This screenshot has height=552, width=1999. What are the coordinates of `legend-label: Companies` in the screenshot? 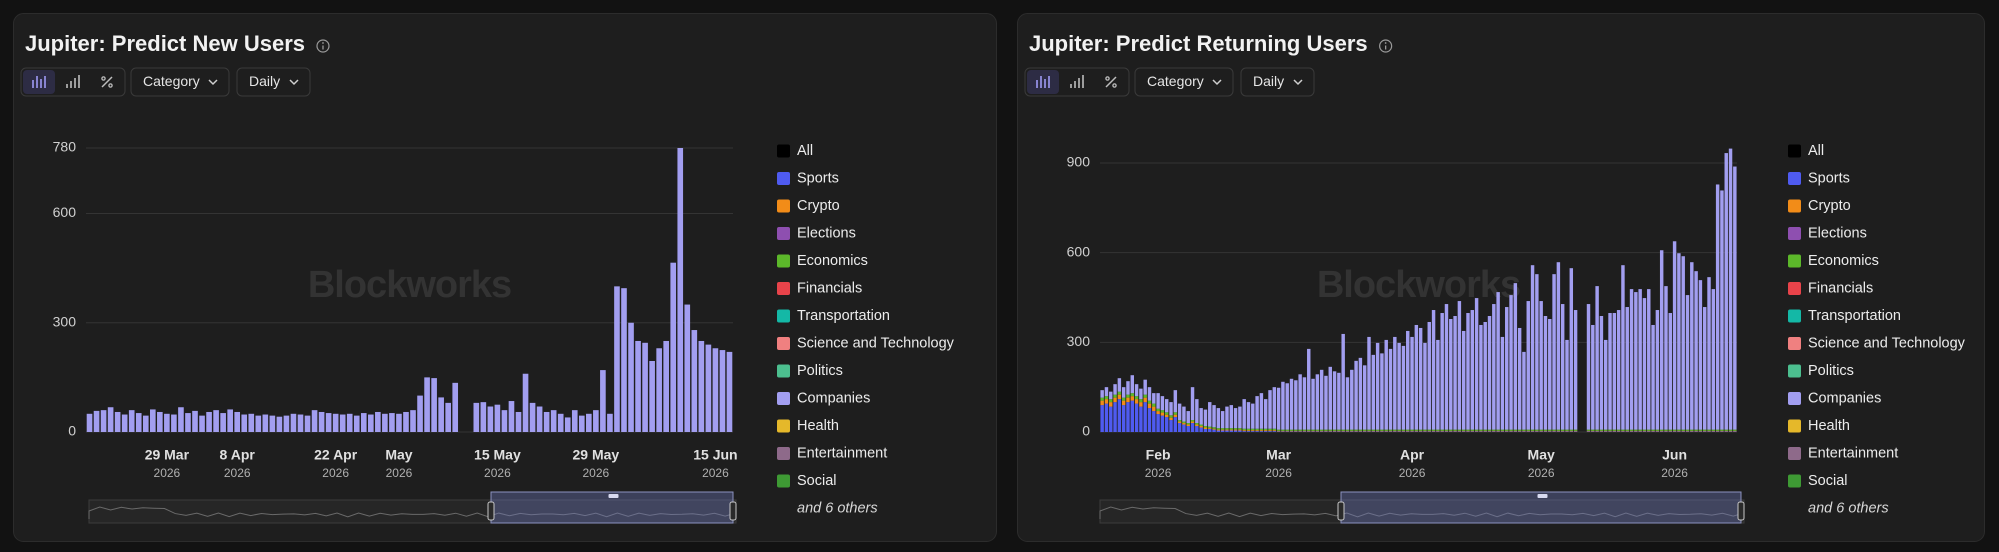 It's located at (1844, 398).